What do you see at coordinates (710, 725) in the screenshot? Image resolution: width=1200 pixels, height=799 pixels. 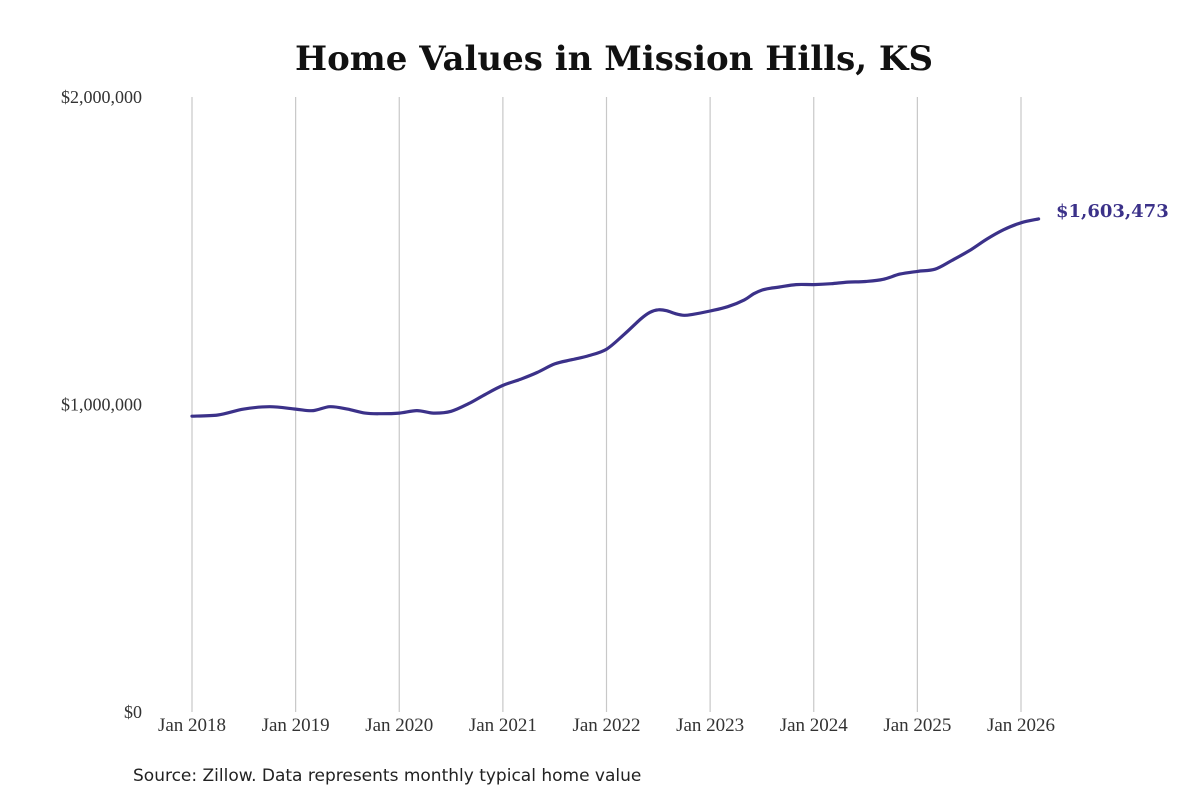 I see `x-tick-label: Jan 2023` at bounding box center [710, 725].